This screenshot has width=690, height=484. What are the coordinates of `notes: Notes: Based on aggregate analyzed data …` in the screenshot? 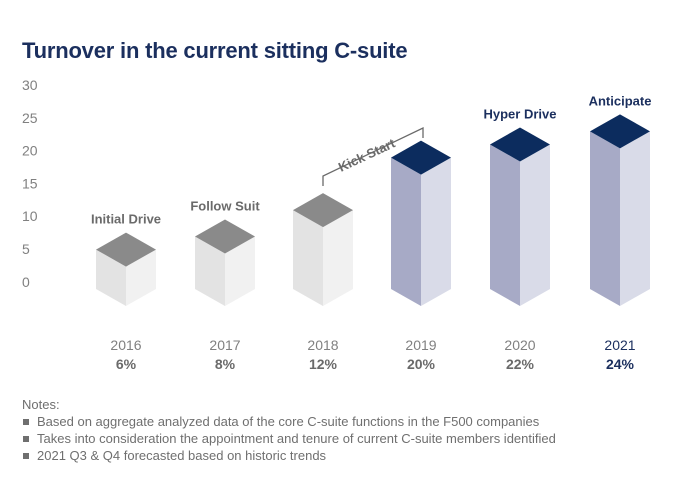 It's located at (289, 430).